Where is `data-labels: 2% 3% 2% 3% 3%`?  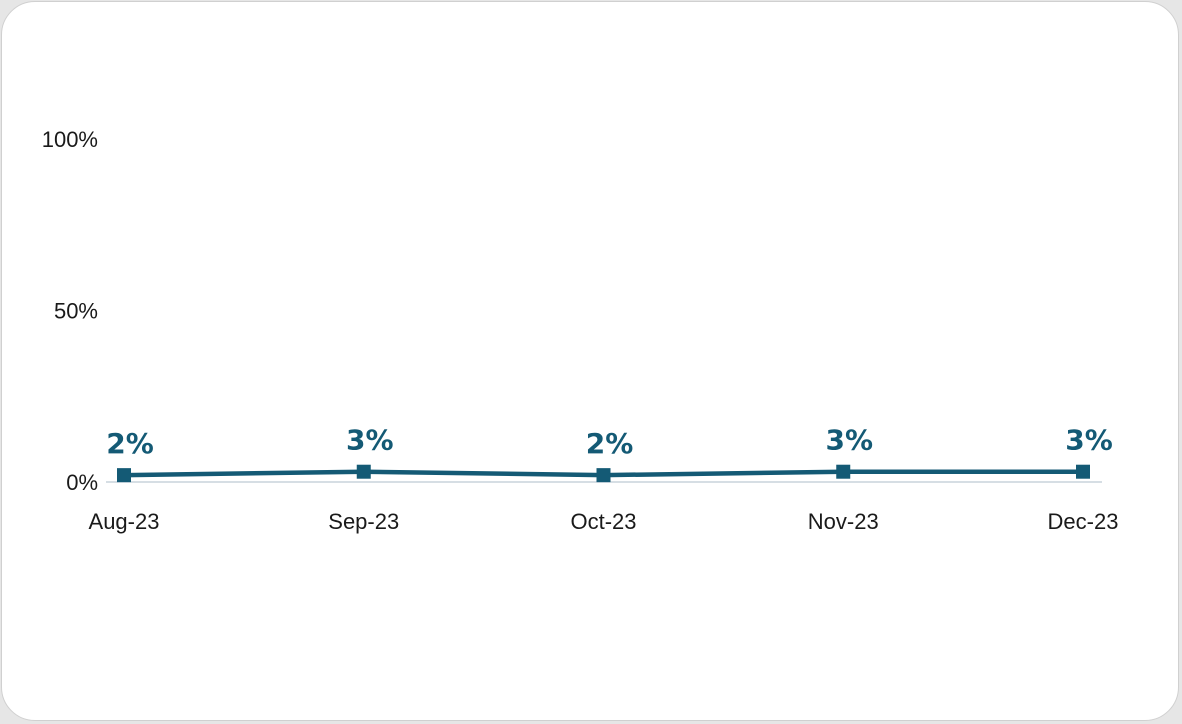 data-labels: 2% 3% 2% 3% 3% is located at coordinates (609, 442).